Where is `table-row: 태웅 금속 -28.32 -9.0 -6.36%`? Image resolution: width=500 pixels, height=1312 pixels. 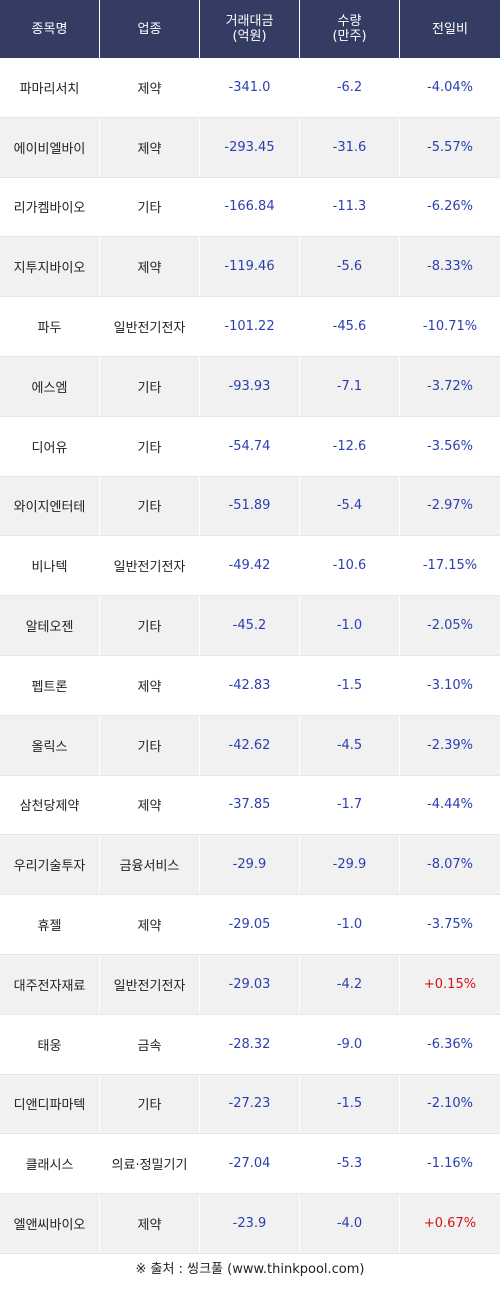 table-row: 태웅 금속 -28.32 -9.0 -6.36% is located at coordinates (250, 1044).